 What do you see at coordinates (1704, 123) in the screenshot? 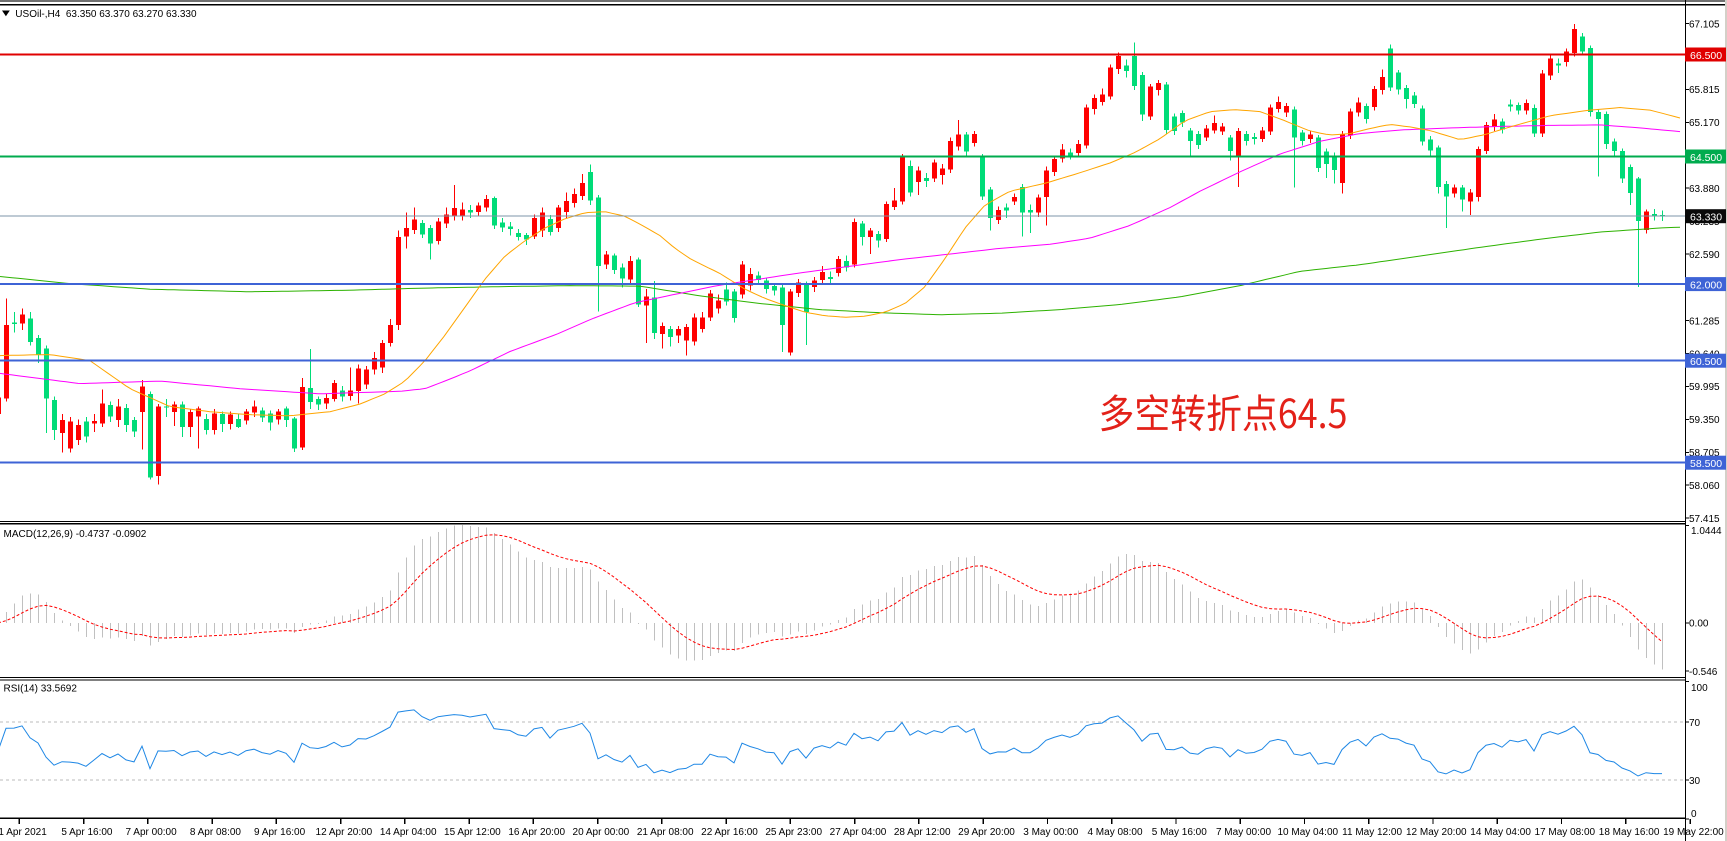
I see `svg-text: 65.170` at bounding box center [1704, 123].